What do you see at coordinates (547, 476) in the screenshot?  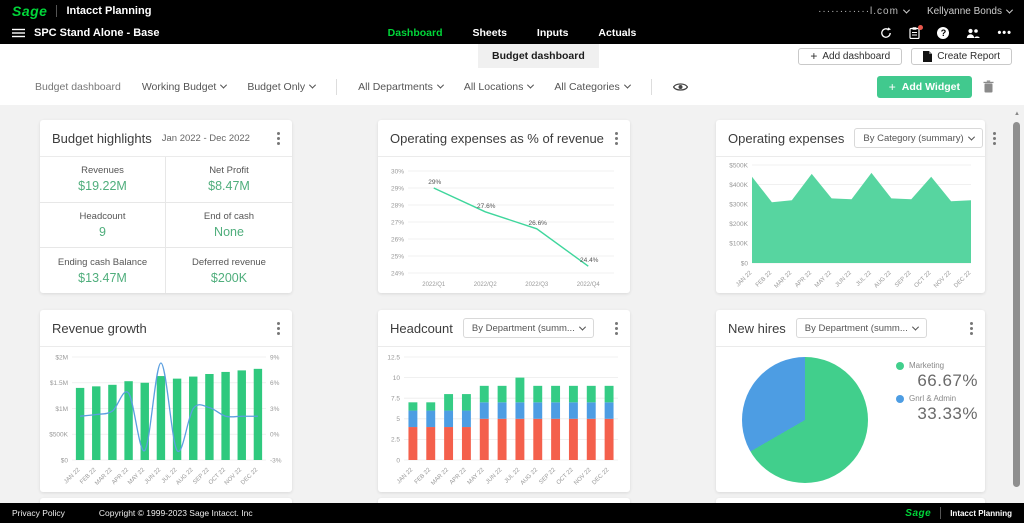 I see `svg-text: SEP 22` at bounding box center [547, 476].